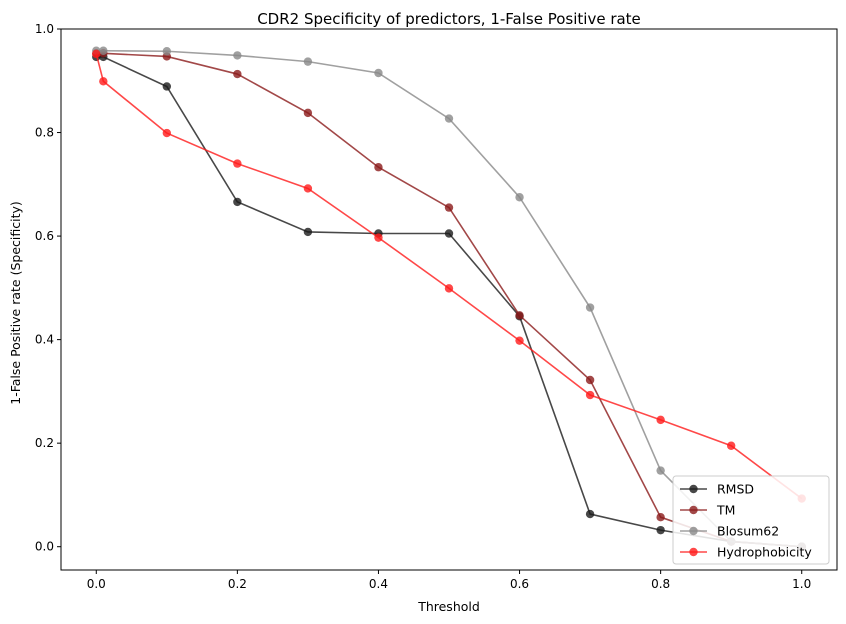 The height and width of the screenshot is (624, 846). I want to click on y-axis-label: 1-False Positive rate (Specificity), so click(15, 303).